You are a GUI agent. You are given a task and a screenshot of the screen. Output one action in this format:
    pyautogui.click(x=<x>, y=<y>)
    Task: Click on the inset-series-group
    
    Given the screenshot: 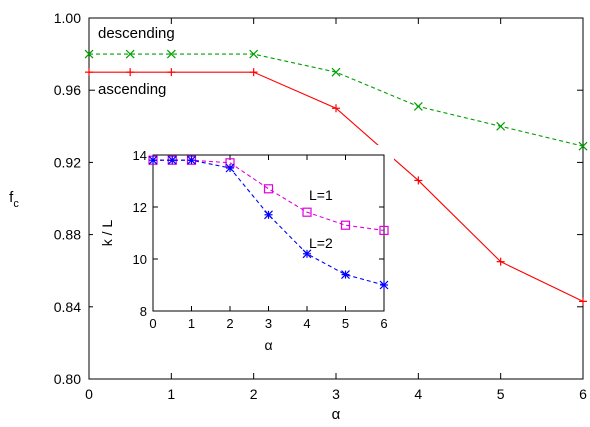 What is the action you would take?
    pyautogui.click(x=268, y=222)
    